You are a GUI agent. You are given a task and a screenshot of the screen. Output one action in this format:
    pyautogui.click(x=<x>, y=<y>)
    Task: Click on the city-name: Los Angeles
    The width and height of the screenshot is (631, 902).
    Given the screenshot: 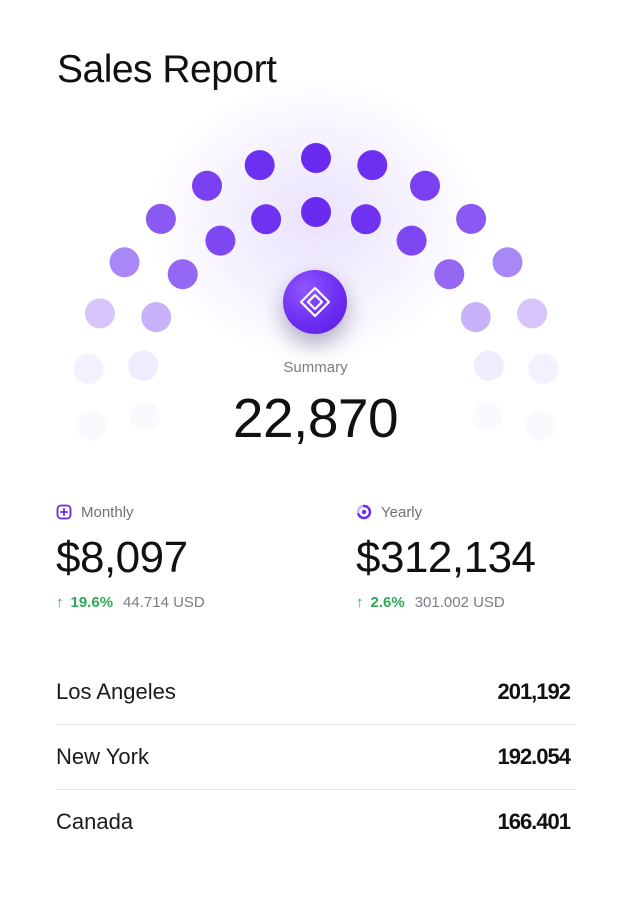 What is the action you would take?
    pyautogui.click(x=116, y=691)
    